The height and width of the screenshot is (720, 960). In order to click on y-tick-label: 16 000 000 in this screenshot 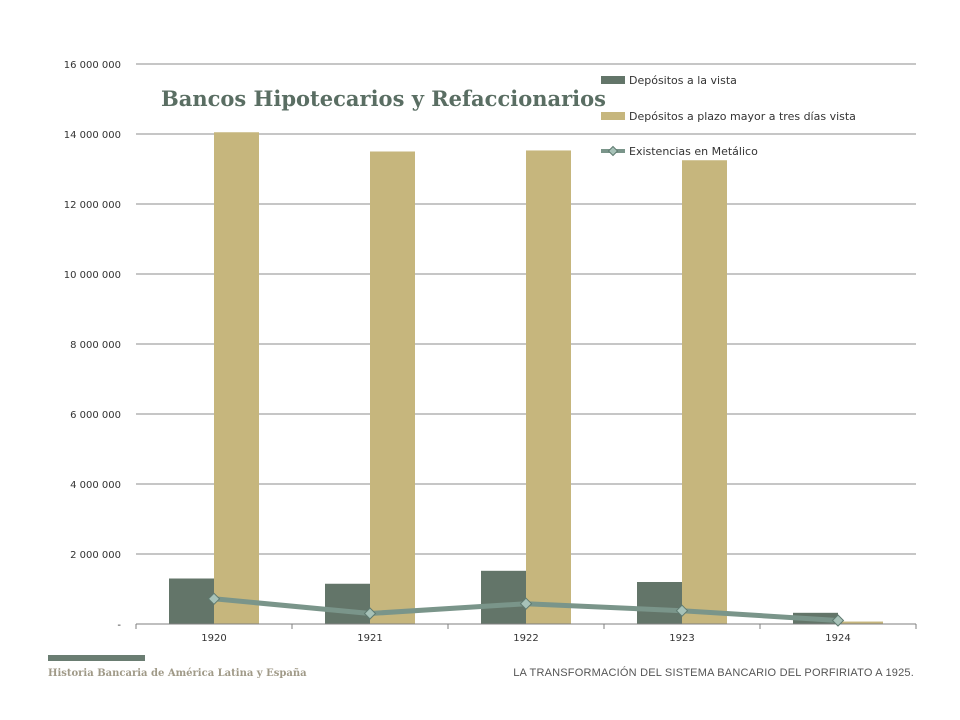, I will do `click(92, 65)`.